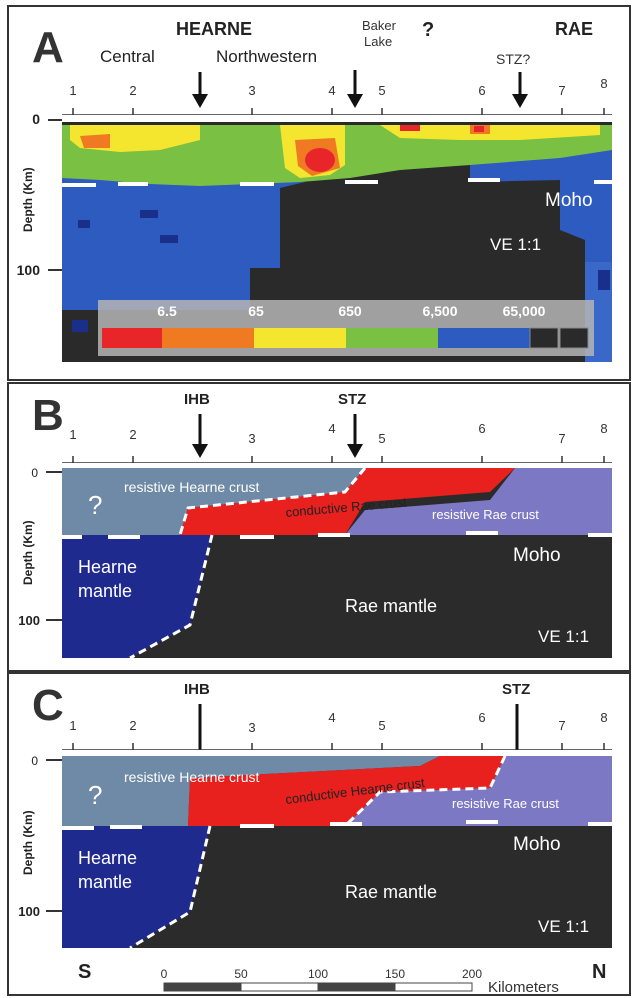  I want to click on south-label: S, so click(84, 972).